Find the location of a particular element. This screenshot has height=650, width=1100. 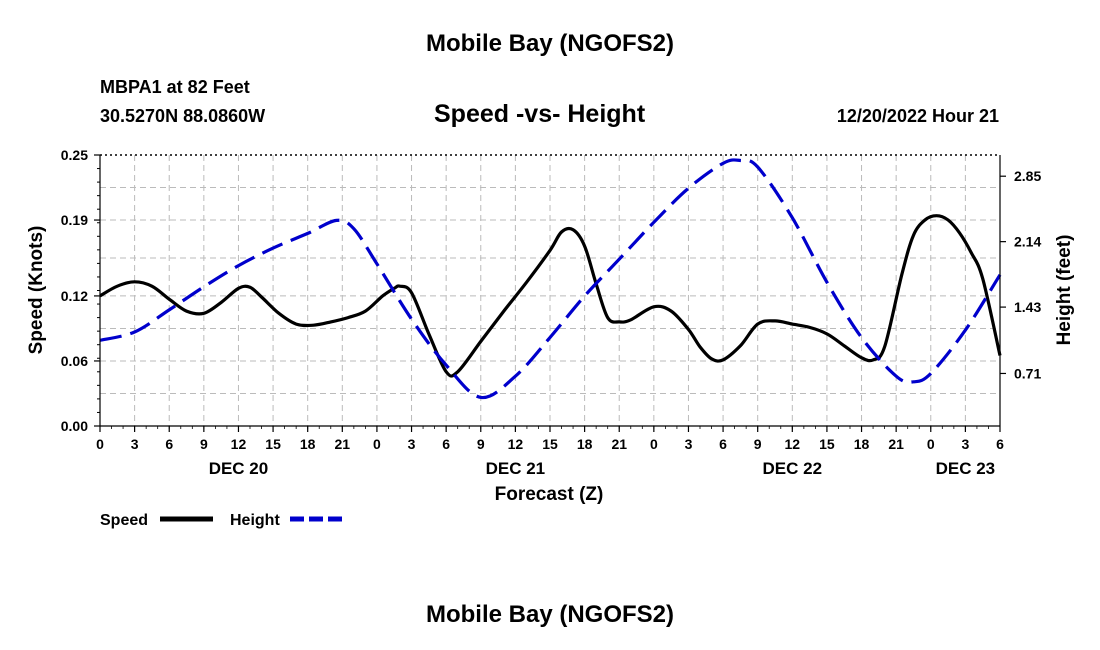

y-axis-title: Speed (Knots) is located at coordinates (36, 290).